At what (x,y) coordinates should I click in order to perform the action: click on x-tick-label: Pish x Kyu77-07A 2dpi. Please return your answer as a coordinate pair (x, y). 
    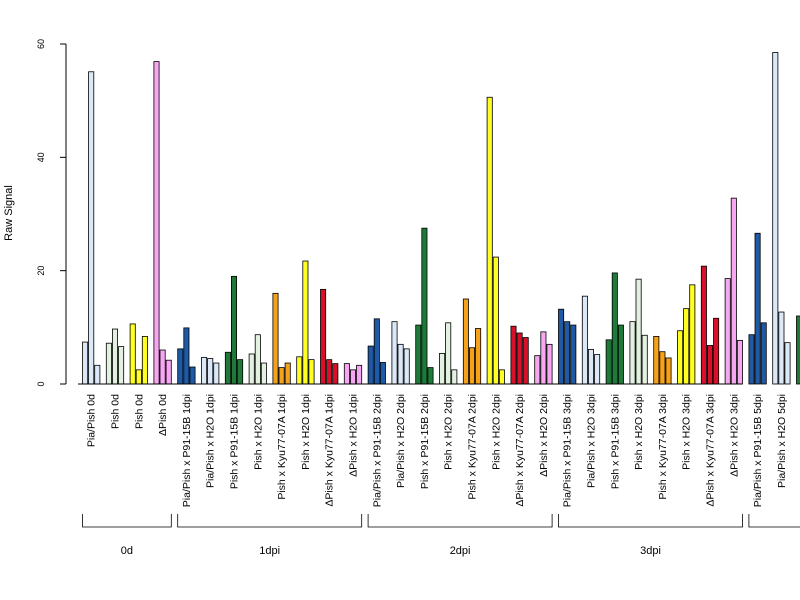
    Looking at the image, I should click on (473, 447).